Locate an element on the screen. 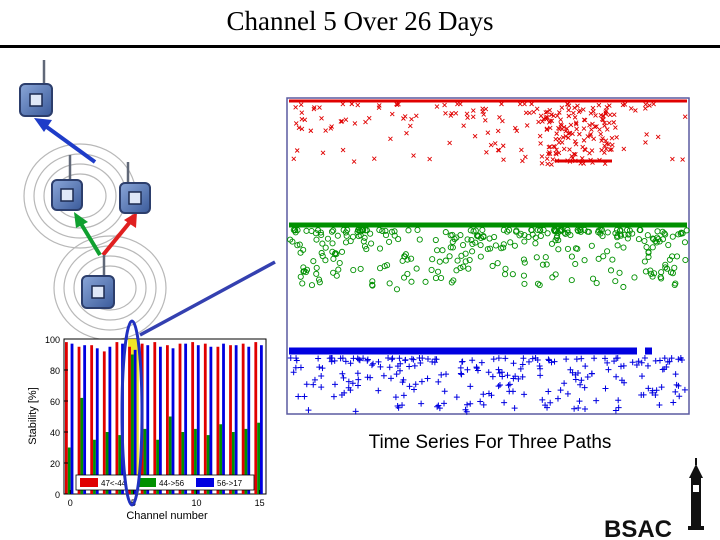 The height and width of the screenshot is (540, 720). bar-ch3-s2 is located at coordinates (110, 420).